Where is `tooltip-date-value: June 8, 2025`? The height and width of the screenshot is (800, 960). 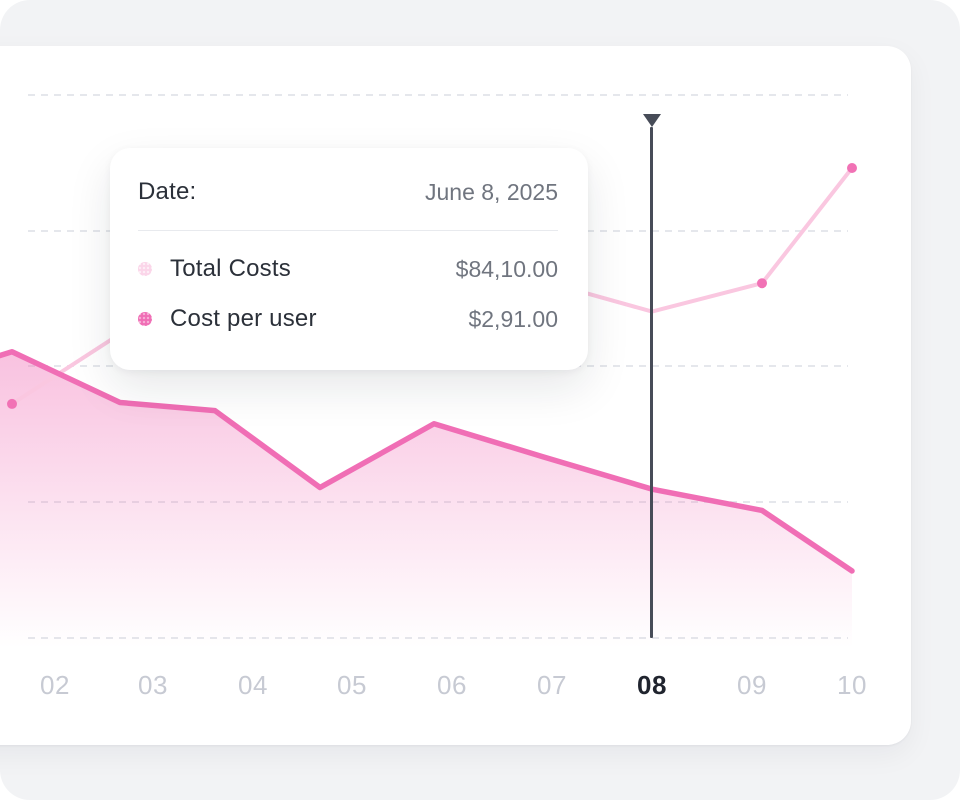
tooltip-date-value: June 8, 2025 is located at coordinates (491, 191).